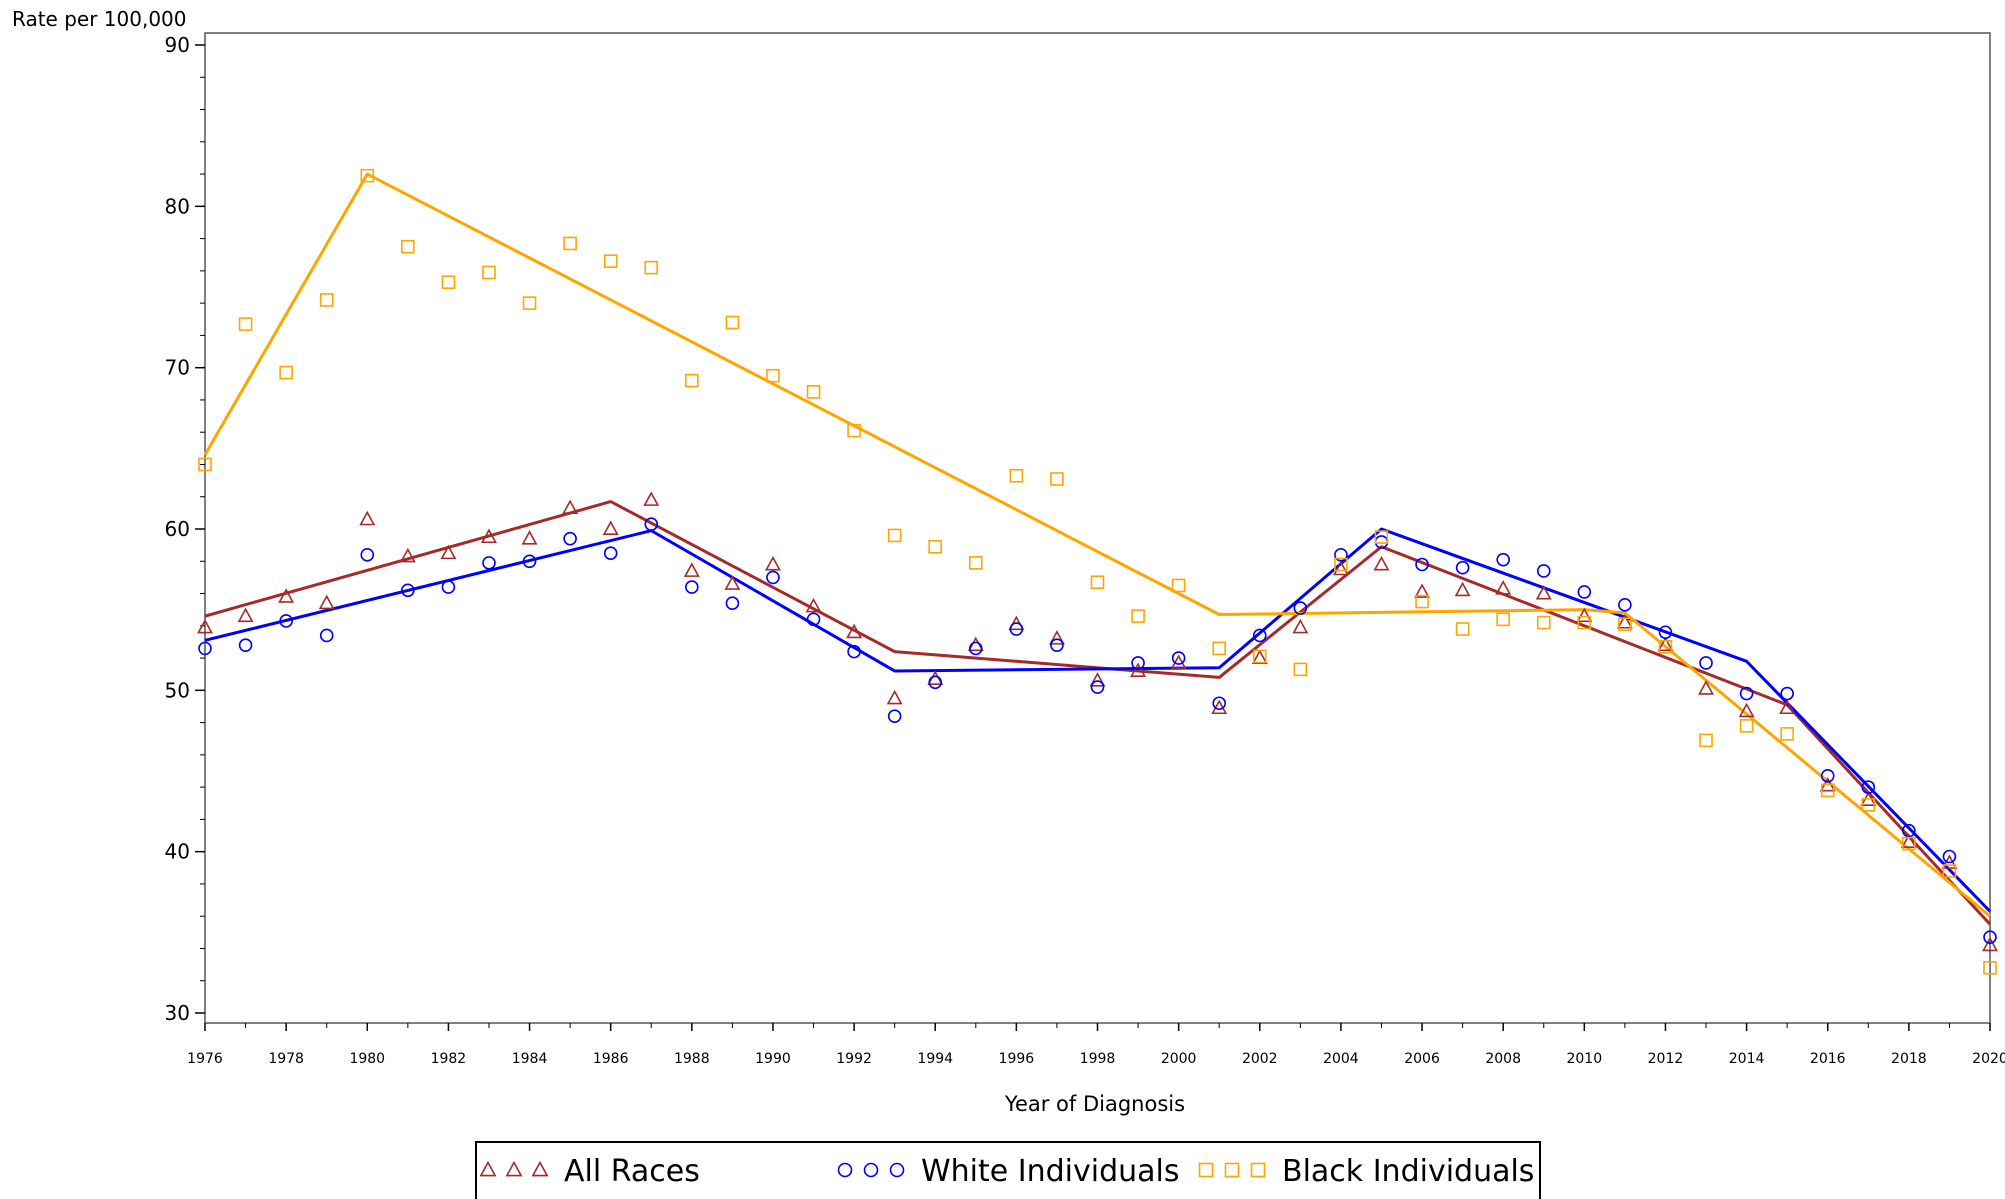 Image resolution: width=2005 pixels, height=1199 pixels. Describe the element at coordinates (177, 1013) in the screenshot. I see `y-tick-label: 30` at that location.